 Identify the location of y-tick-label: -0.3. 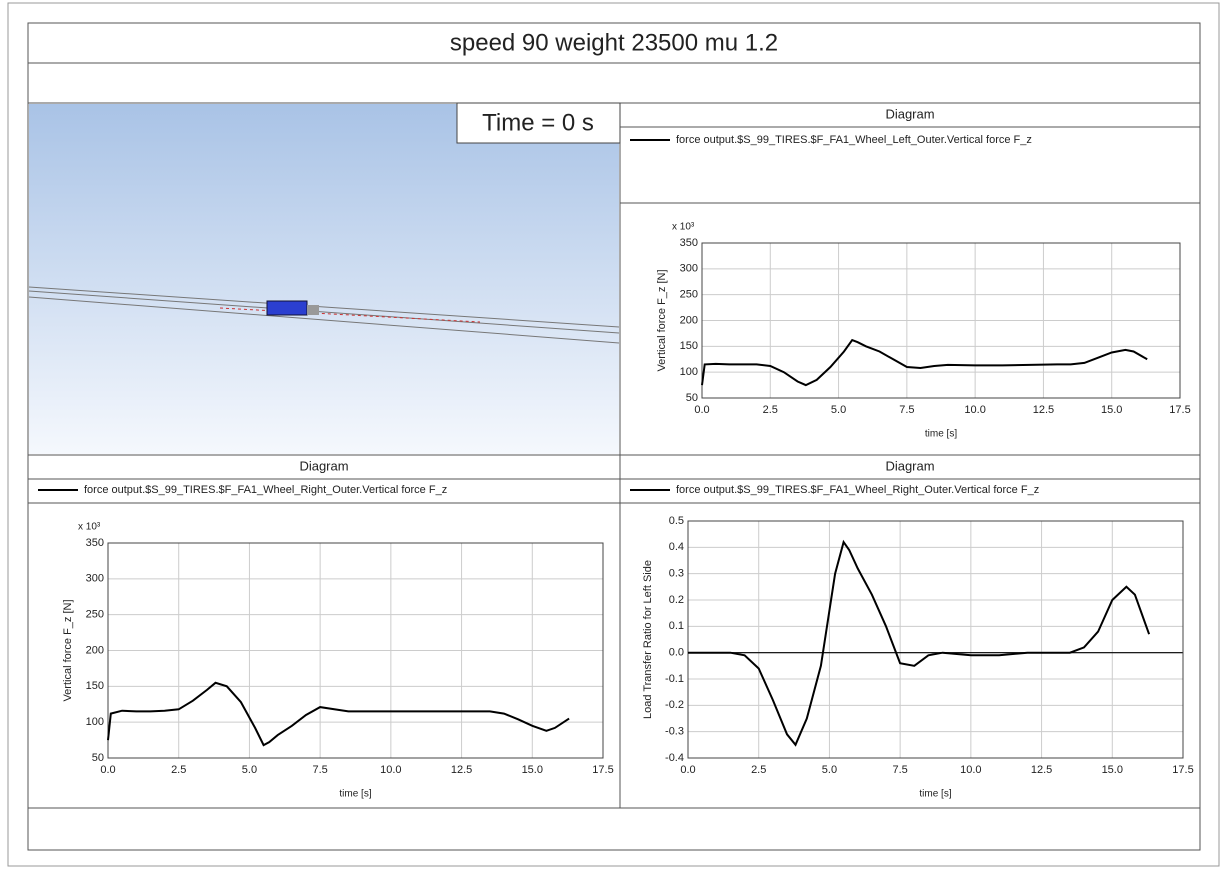
(674, 732).